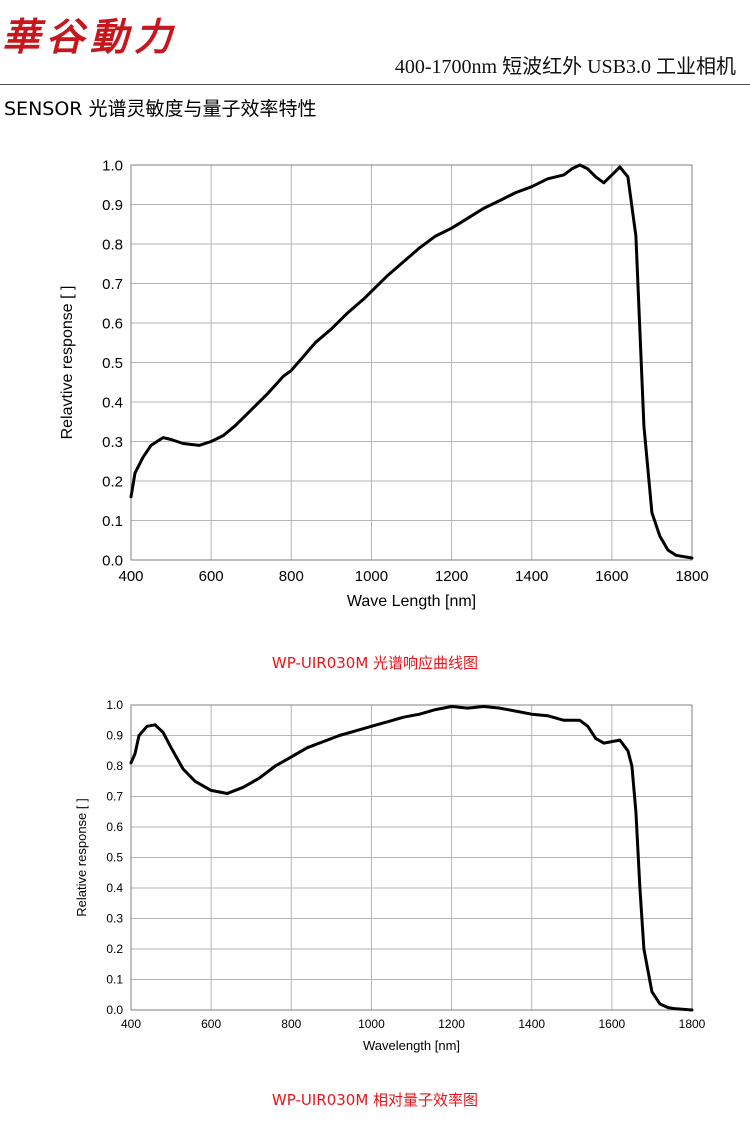 Image resolution: width=750 pixels, height=1121 pixels. What do you see at coordinates (160, 109) in the screenshot?
I see `section-title: SENSOR 光谱灵敏度与量子效率特性` at bounding box center [160, 109].